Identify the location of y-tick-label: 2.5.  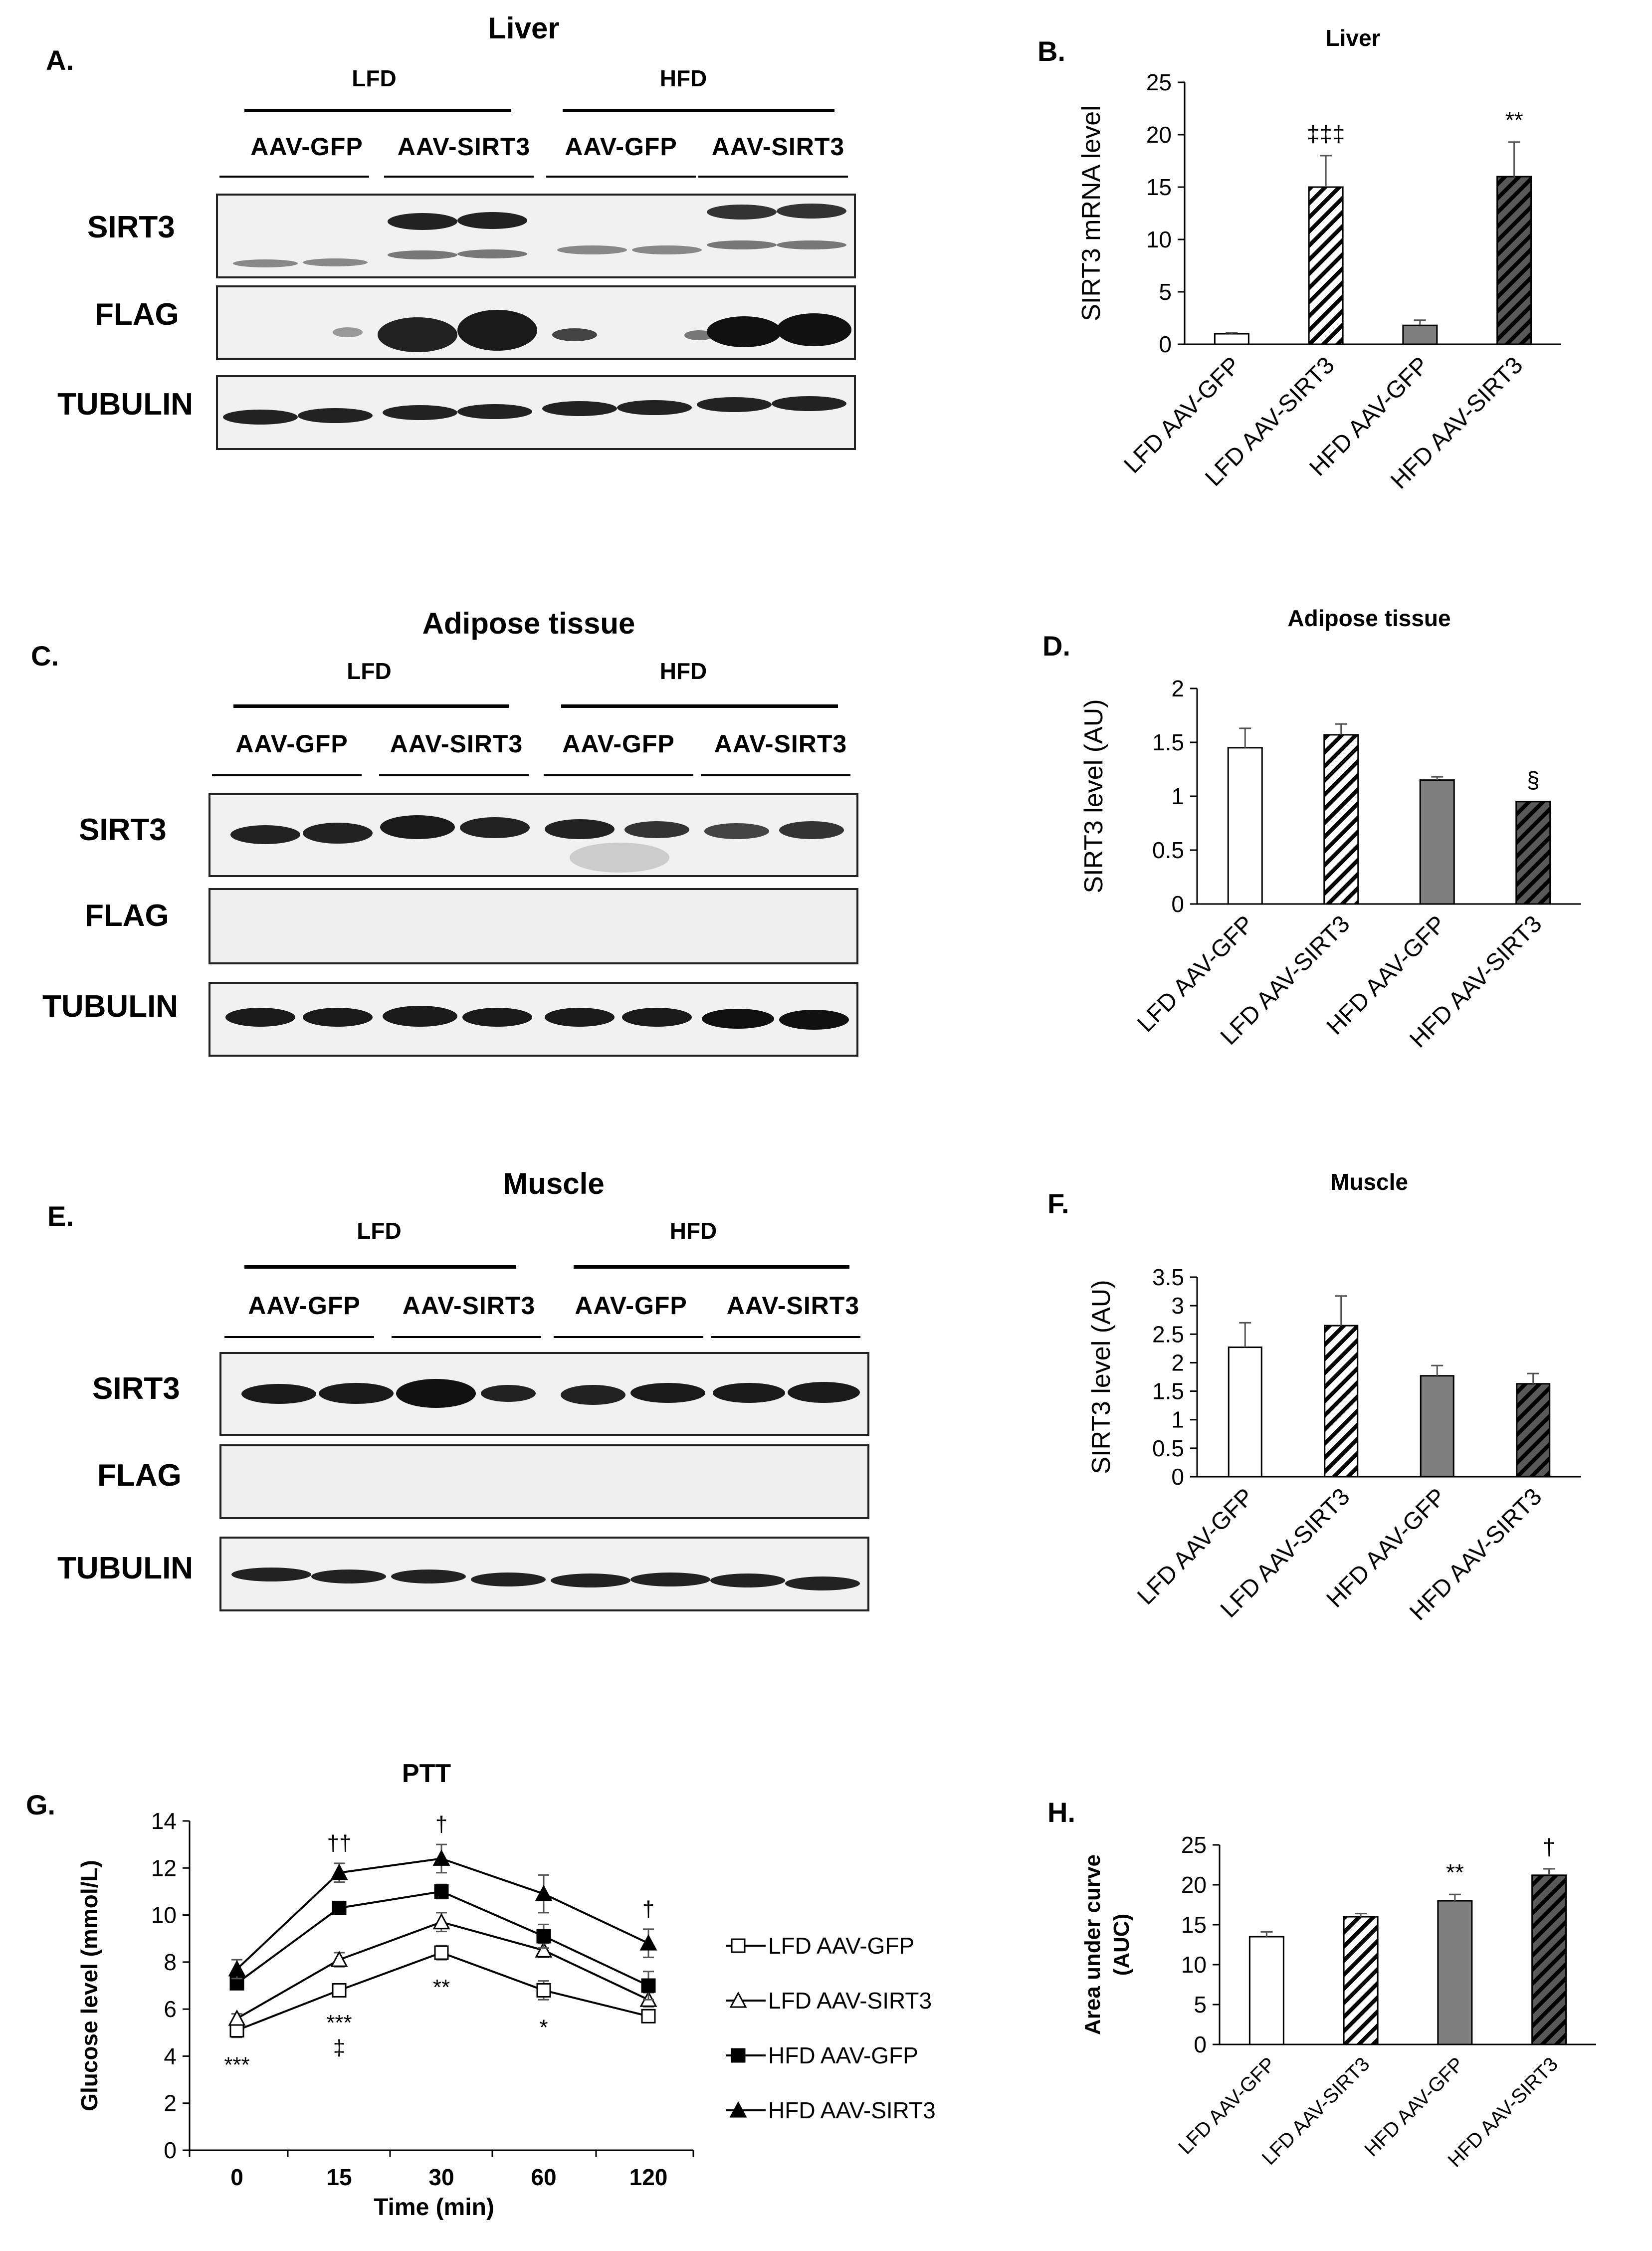
(1168, 1334).